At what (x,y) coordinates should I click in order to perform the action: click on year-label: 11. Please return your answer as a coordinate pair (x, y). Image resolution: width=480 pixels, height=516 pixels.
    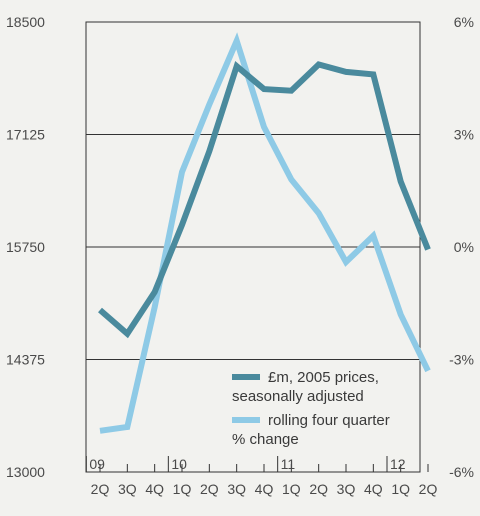
    Looking at the image, I should click on (288, 464).